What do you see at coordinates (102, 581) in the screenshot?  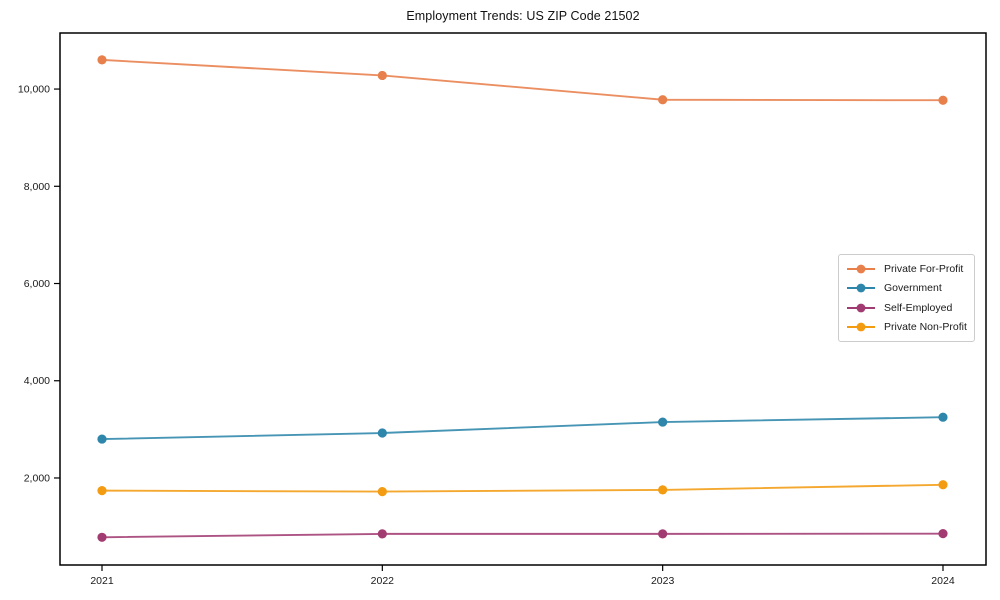 I see `x-axis-tick-label: 2021` at bounding box center [102, 581].